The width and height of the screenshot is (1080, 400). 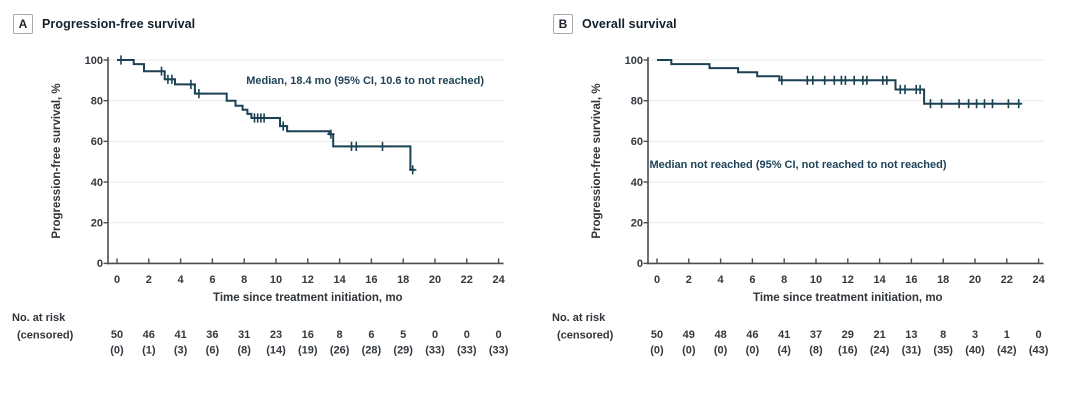 What do you see at coordinates (213, 351) in the screenshot?
I see `risk-censored-count: (6)` at bounding box center [213, 351].